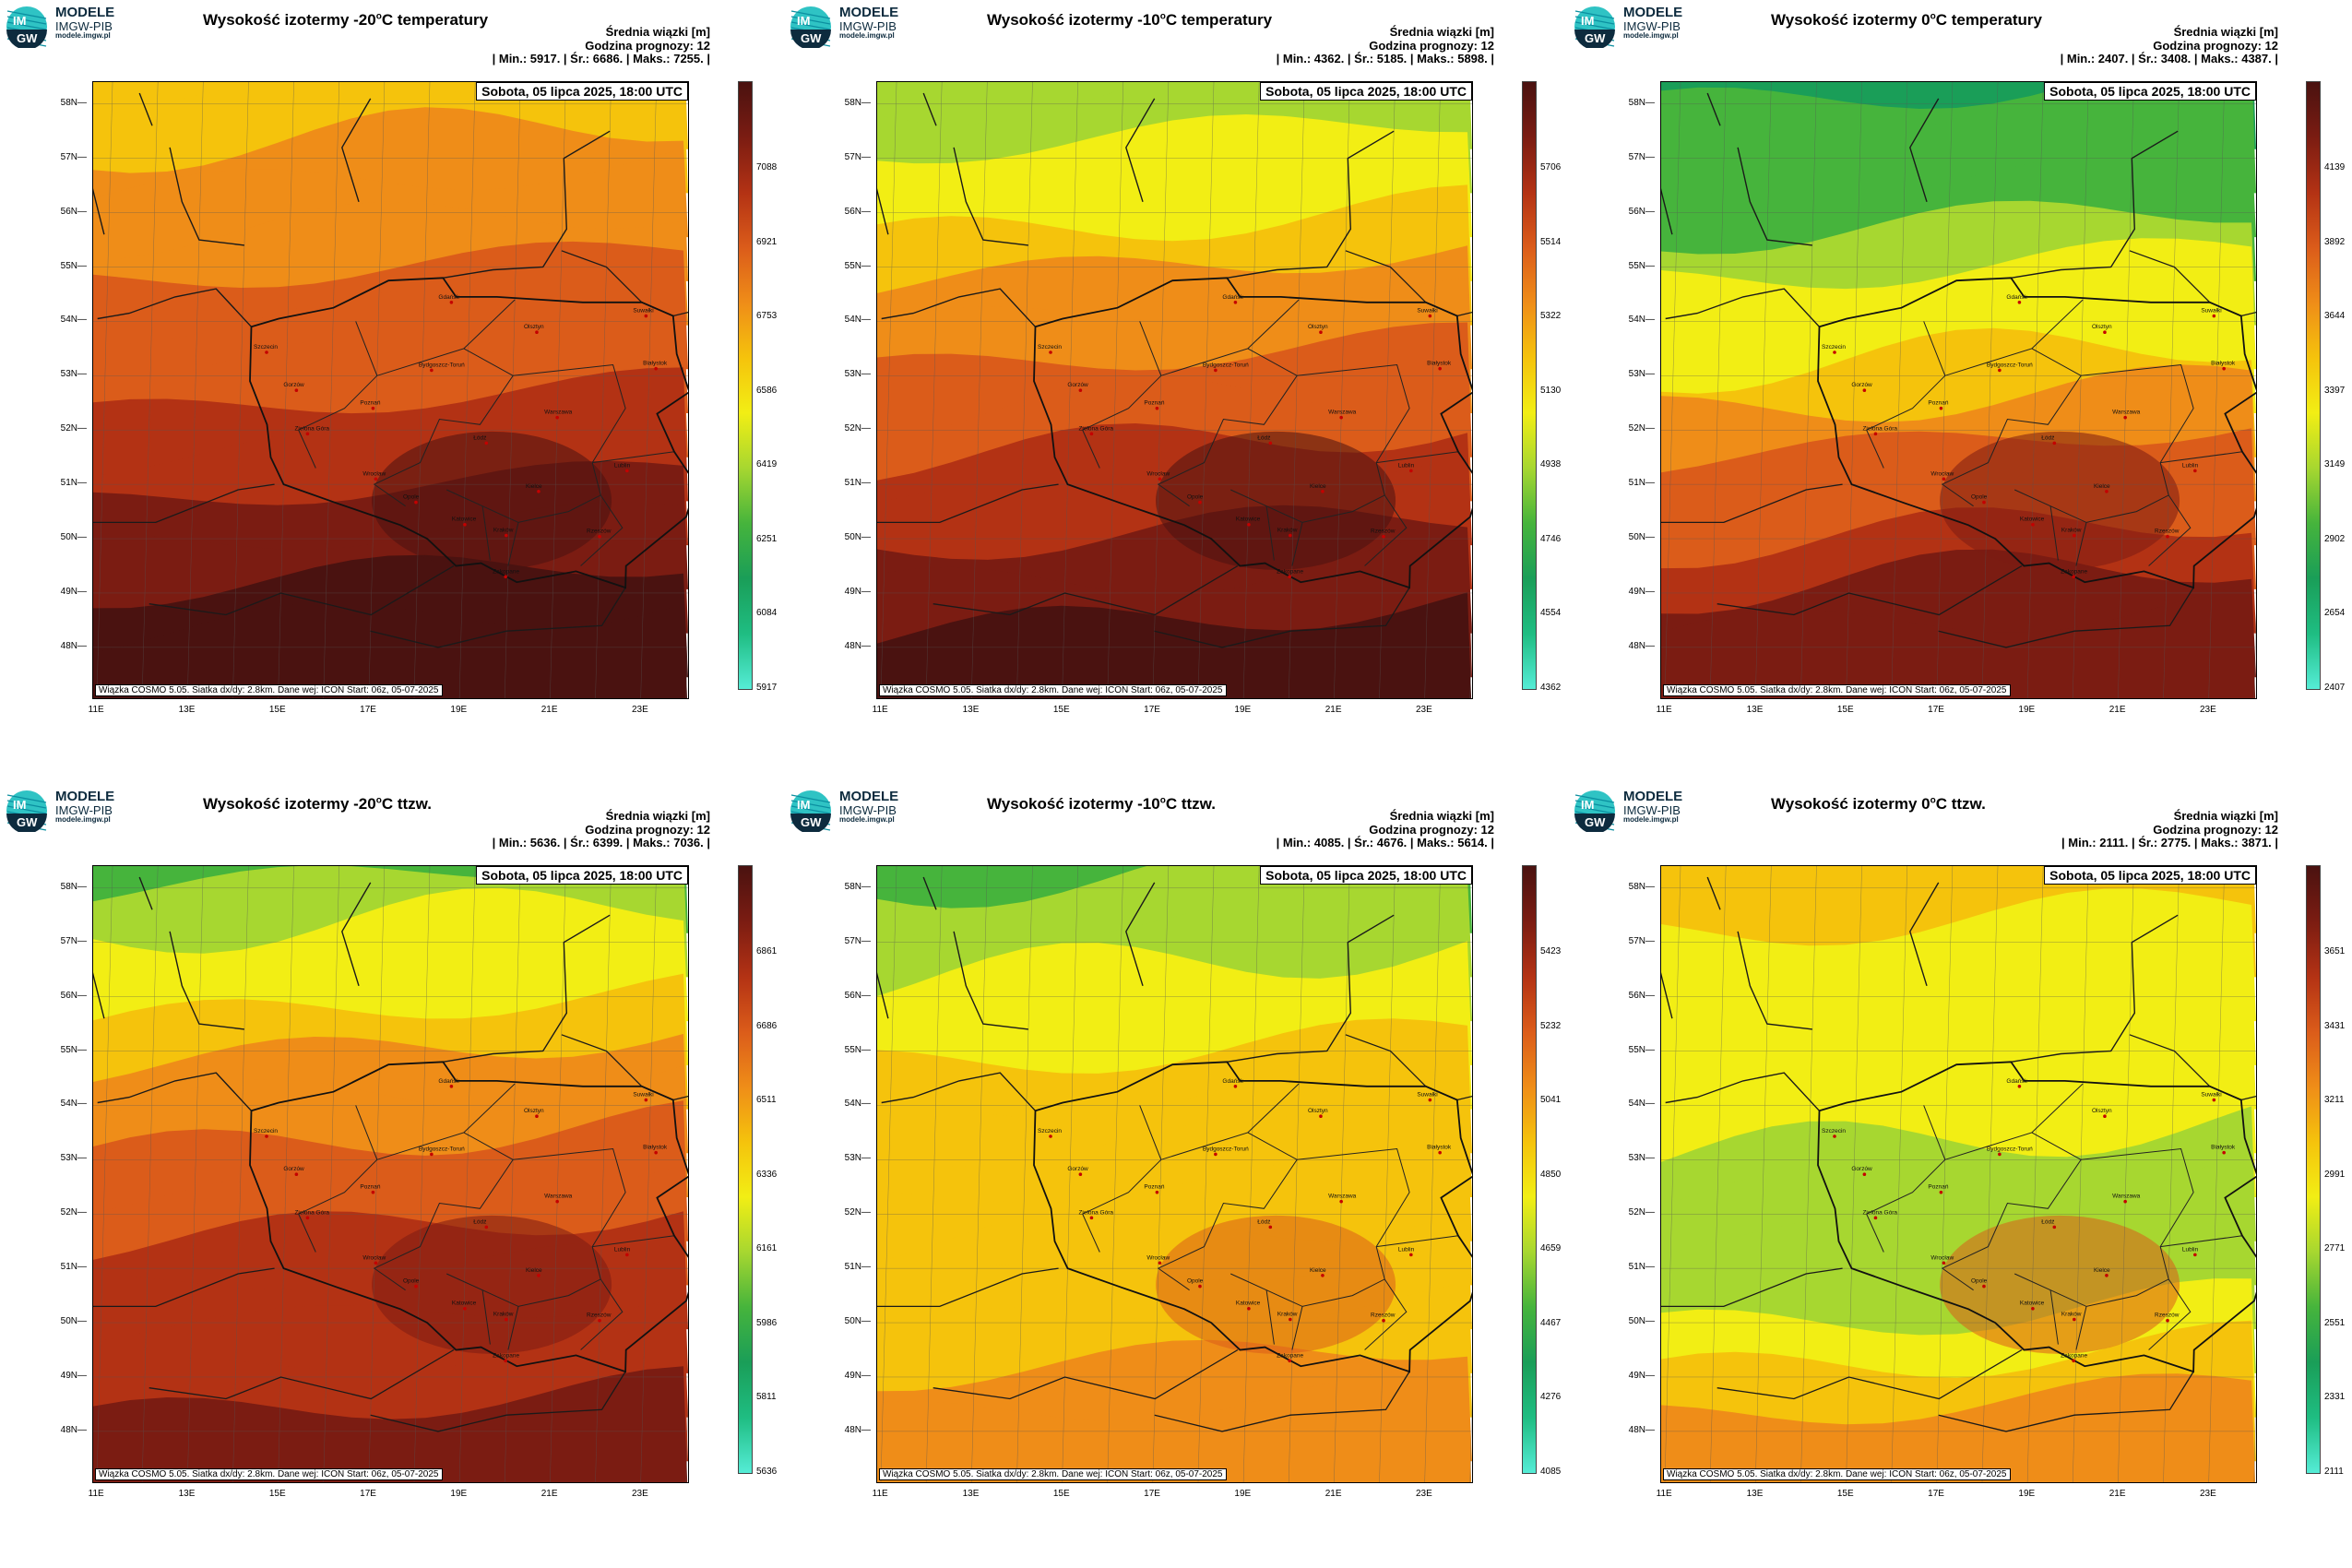  I want to click on lat-label: 54N—, so click(1641, 320).